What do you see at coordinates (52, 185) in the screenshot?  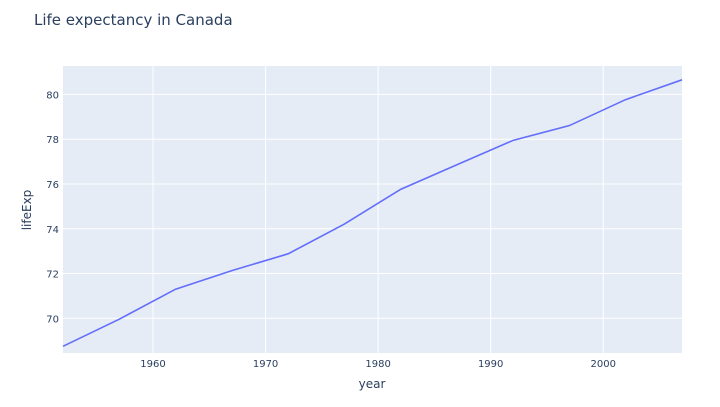 I see `y-tick-label: 76` at bounding box center [52, 185].